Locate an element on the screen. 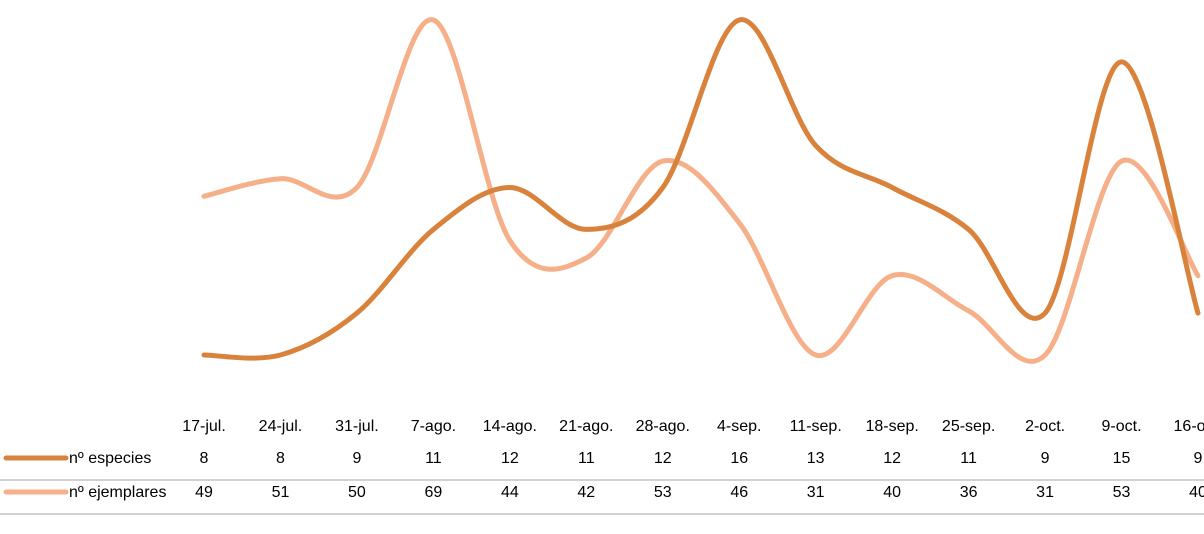 The image size is (1204, 534). data-table-cell: 49 is located at coordinates (204, 492).